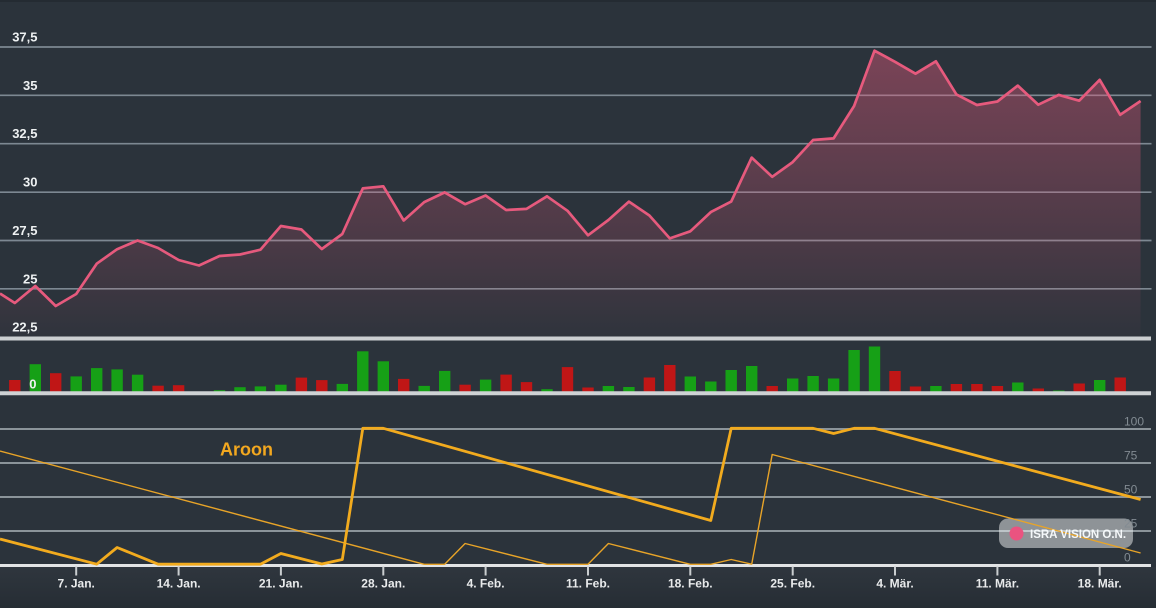 This screenshot has height=608, width=1156. What do you see at coordinates (179, 584) in the screenshot?
I see `svg-text: 14. Jan.` at bounding box center [179, 584].